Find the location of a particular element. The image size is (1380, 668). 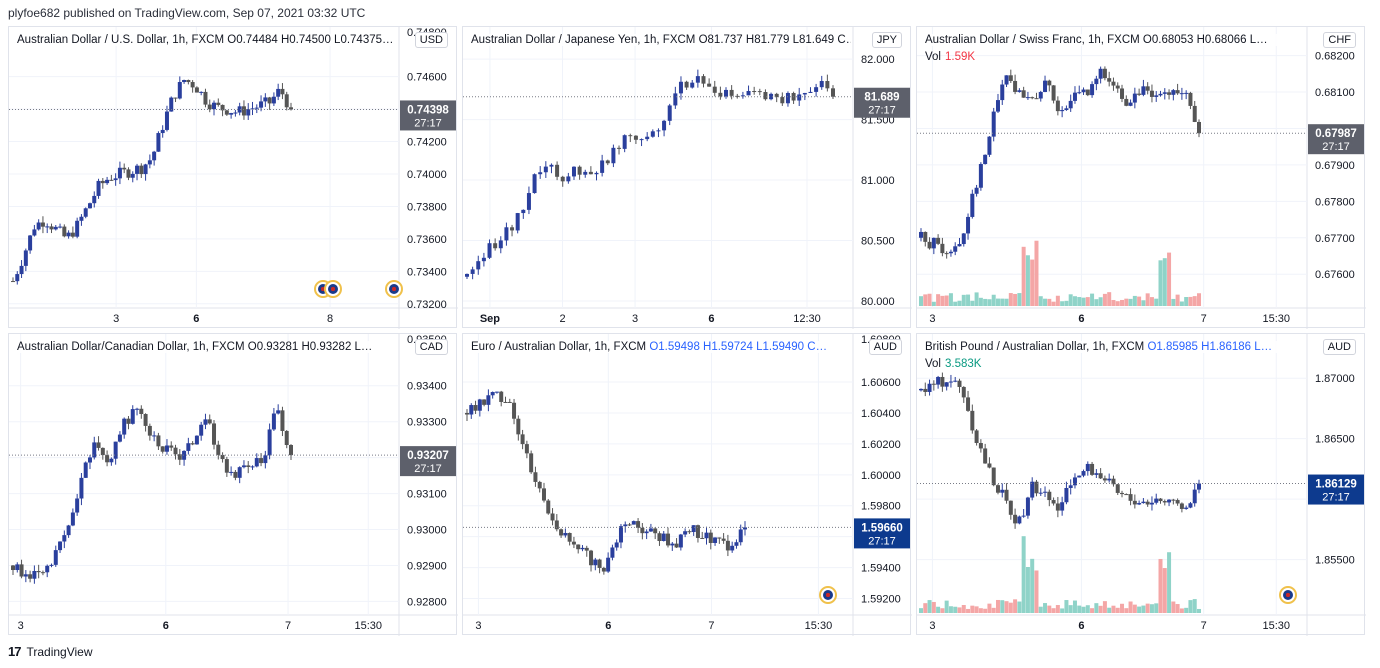

y-tick-label: 0.74000 is located at coordinates (427, 175).